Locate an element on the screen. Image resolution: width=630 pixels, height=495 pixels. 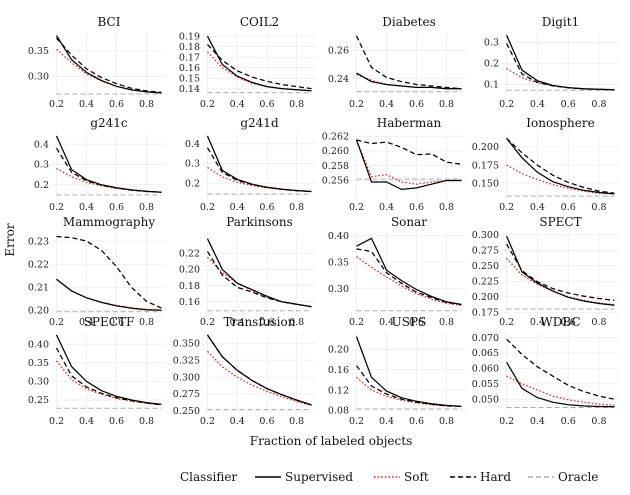
y-tick-label: 0.25 is located at coordinates (38, 400).